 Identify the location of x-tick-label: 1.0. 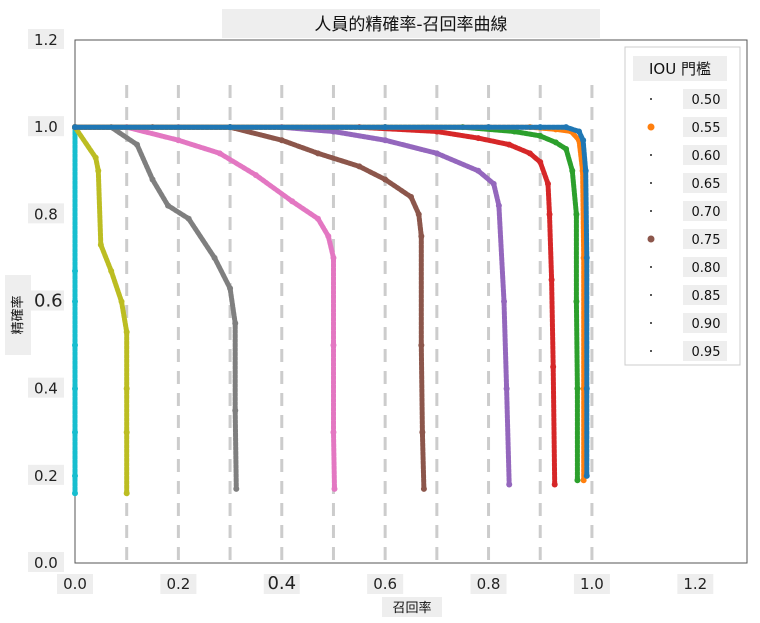
(592, 584).